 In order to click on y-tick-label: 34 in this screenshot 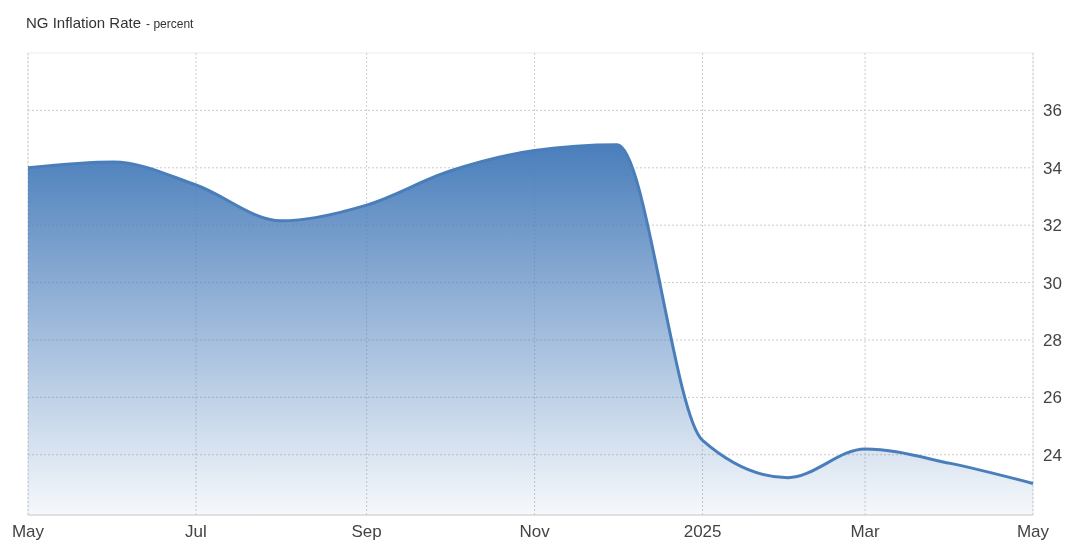, I will do `click(1052, 168)`.